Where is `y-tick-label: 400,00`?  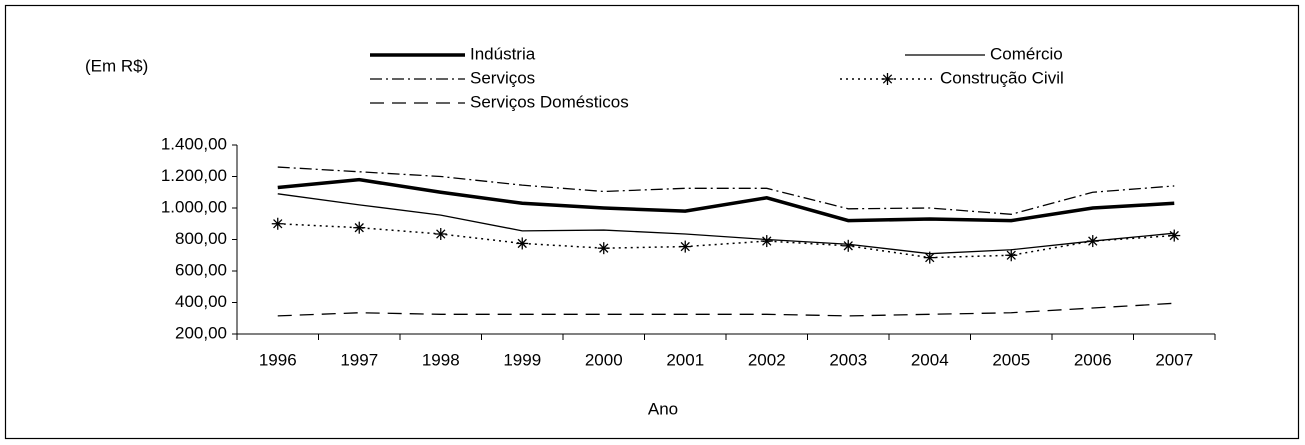 y-tick-label: 400,00 is located at coordinates (201, 301).